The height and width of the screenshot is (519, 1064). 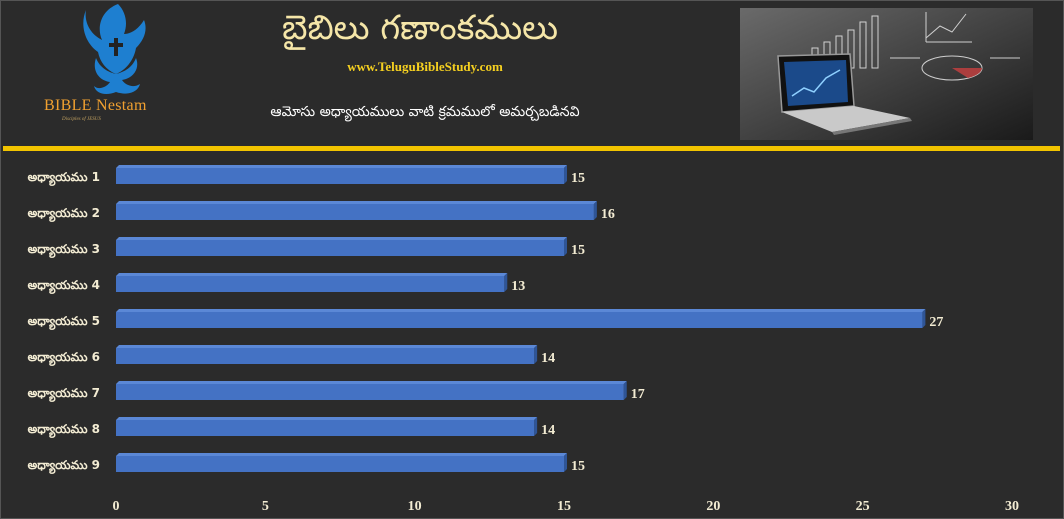 What do you see at coordinates (415, 506) in the screenshot?
I see `x-tick-label: 10` at bounding box center [415, 506].